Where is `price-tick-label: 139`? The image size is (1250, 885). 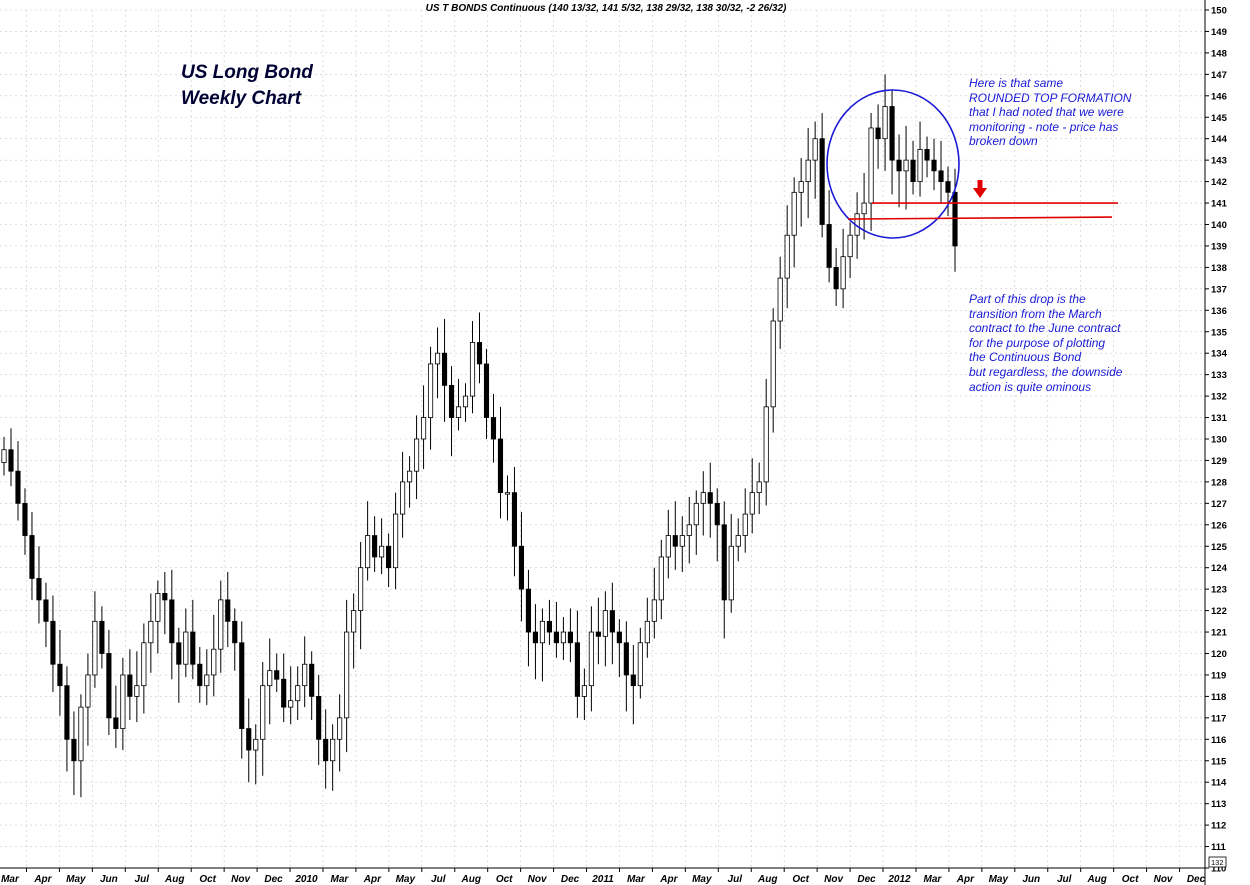
price-tick-label: 139 is located at coordinates (1219, 246).